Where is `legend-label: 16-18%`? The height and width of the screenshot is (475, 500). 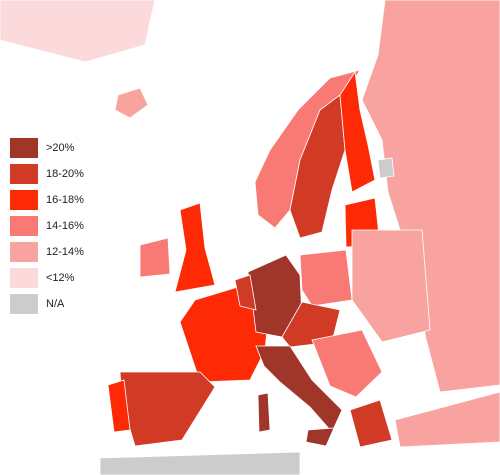
legend-label: 16-18% is located at coordinates (65, 200).